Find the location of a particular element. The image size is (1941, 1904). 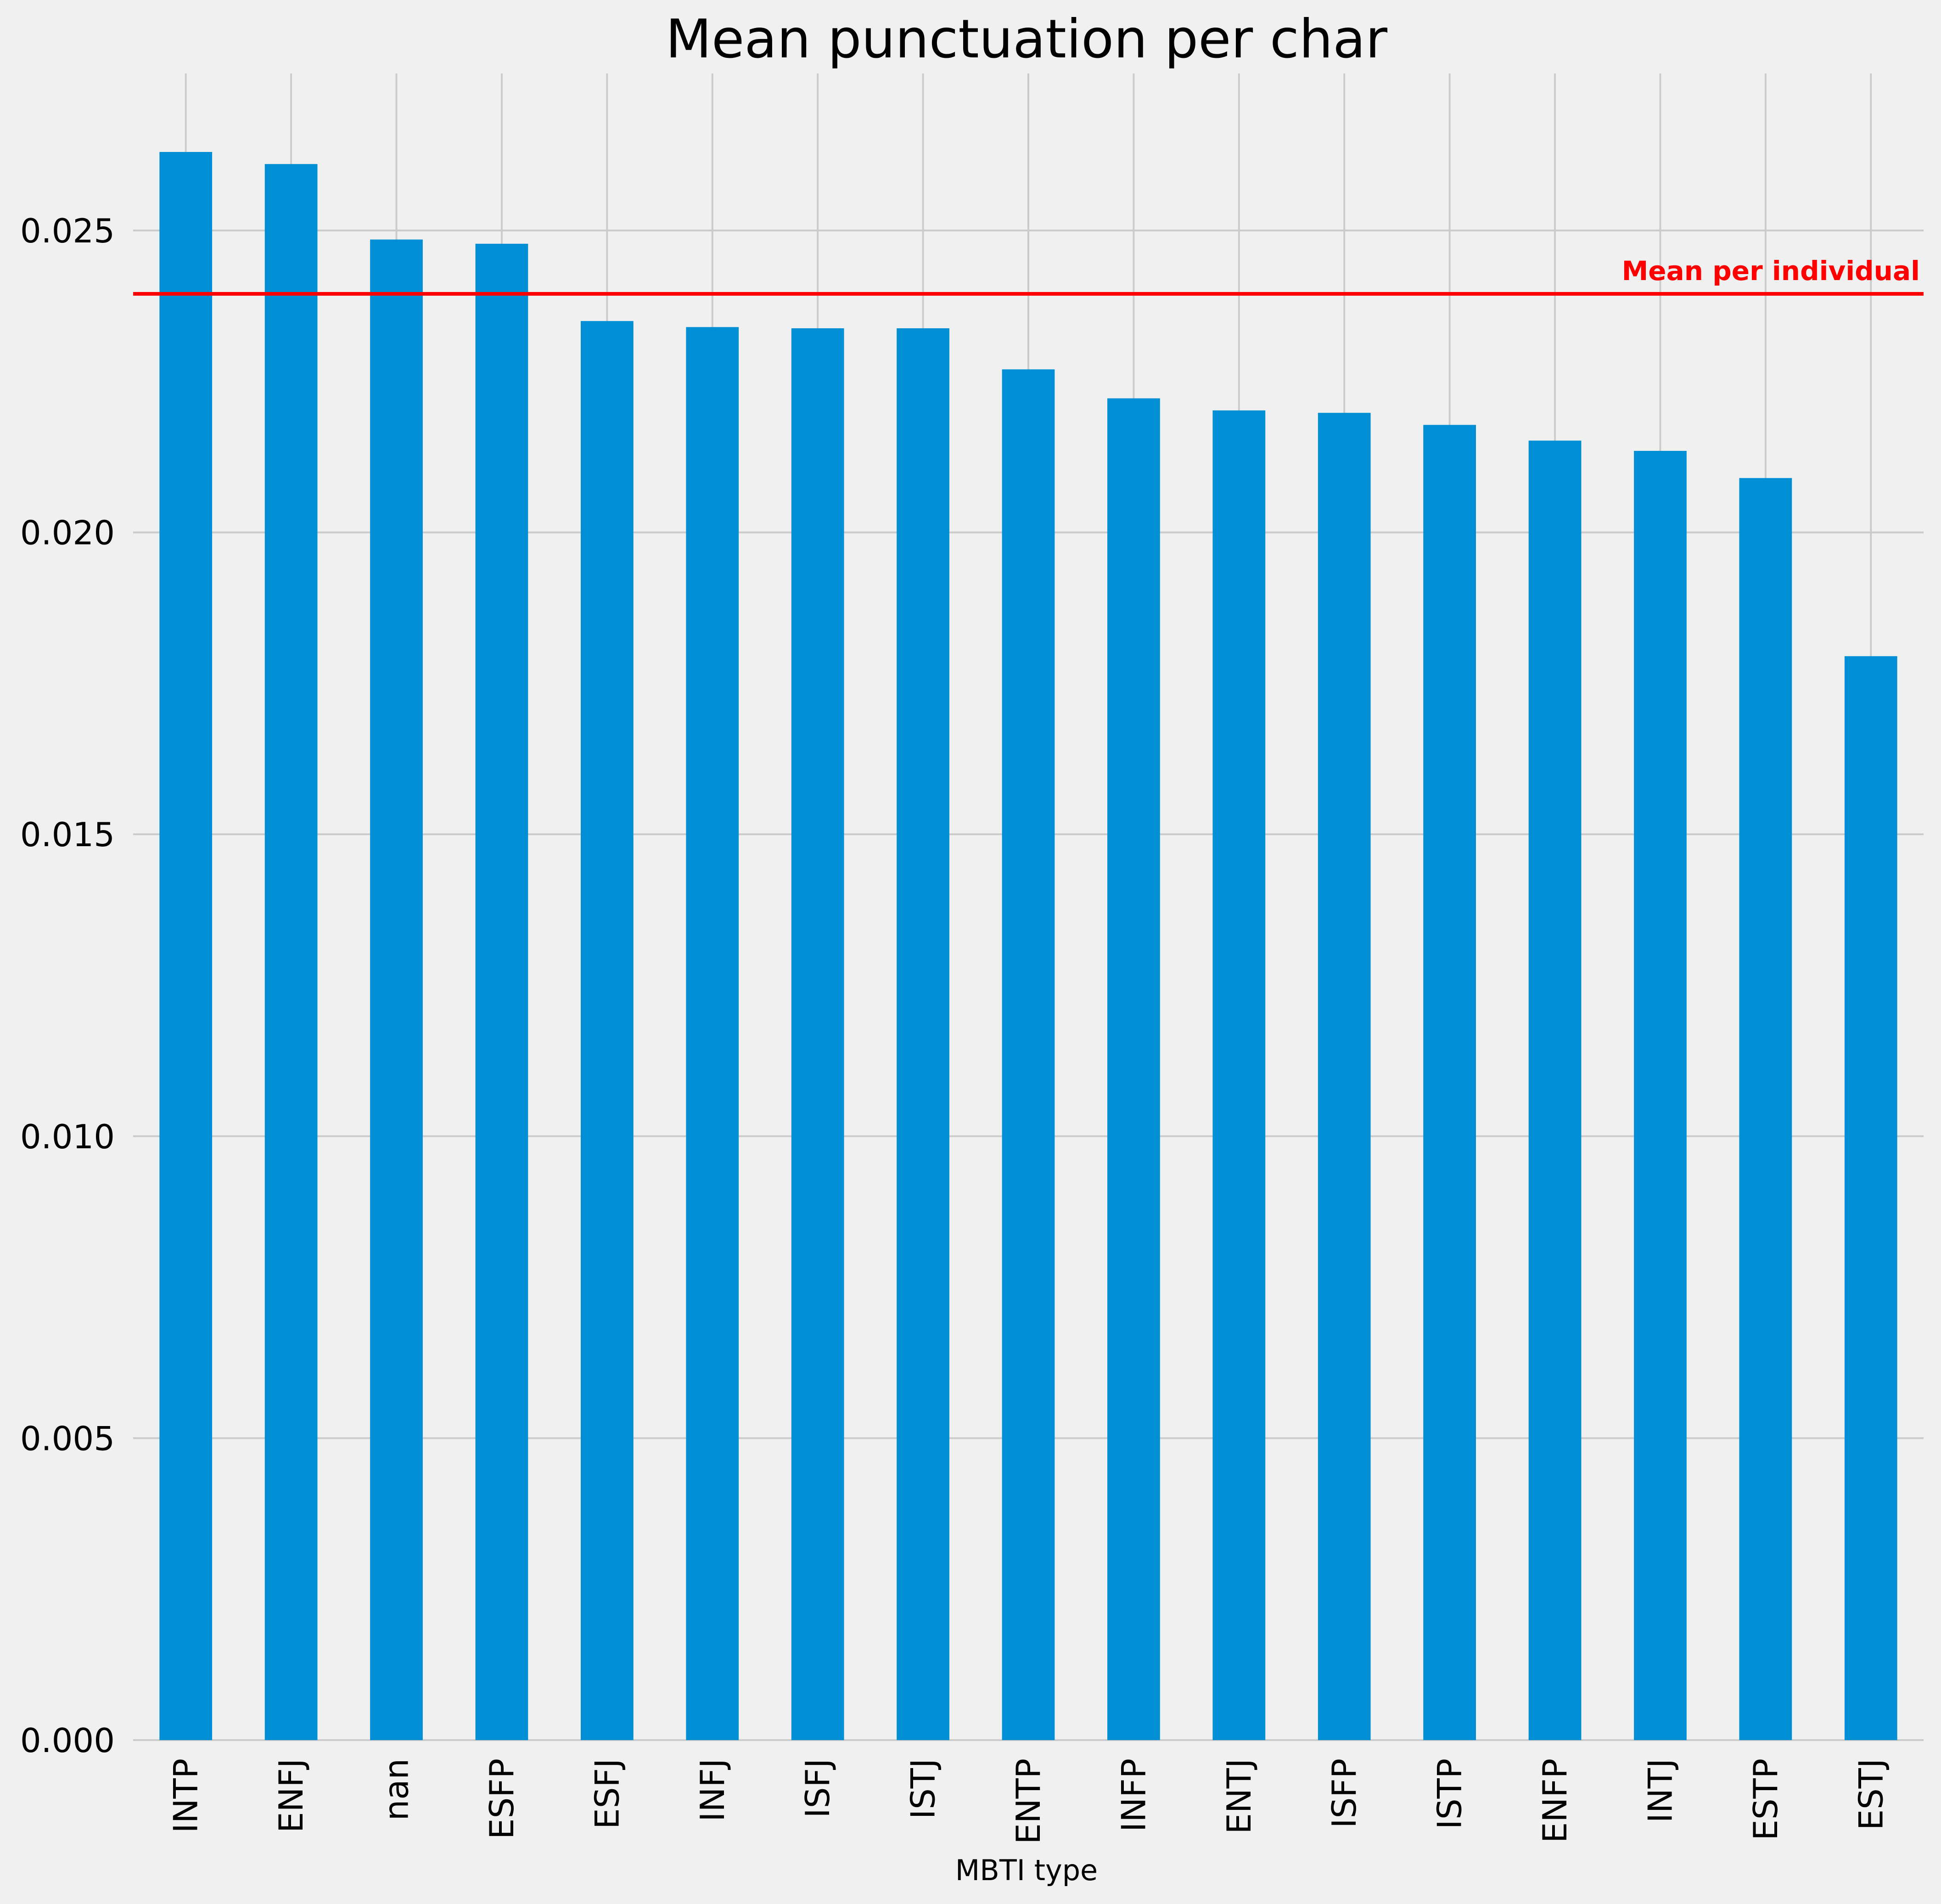

bar-esfp is located at coordinates (501, 992).